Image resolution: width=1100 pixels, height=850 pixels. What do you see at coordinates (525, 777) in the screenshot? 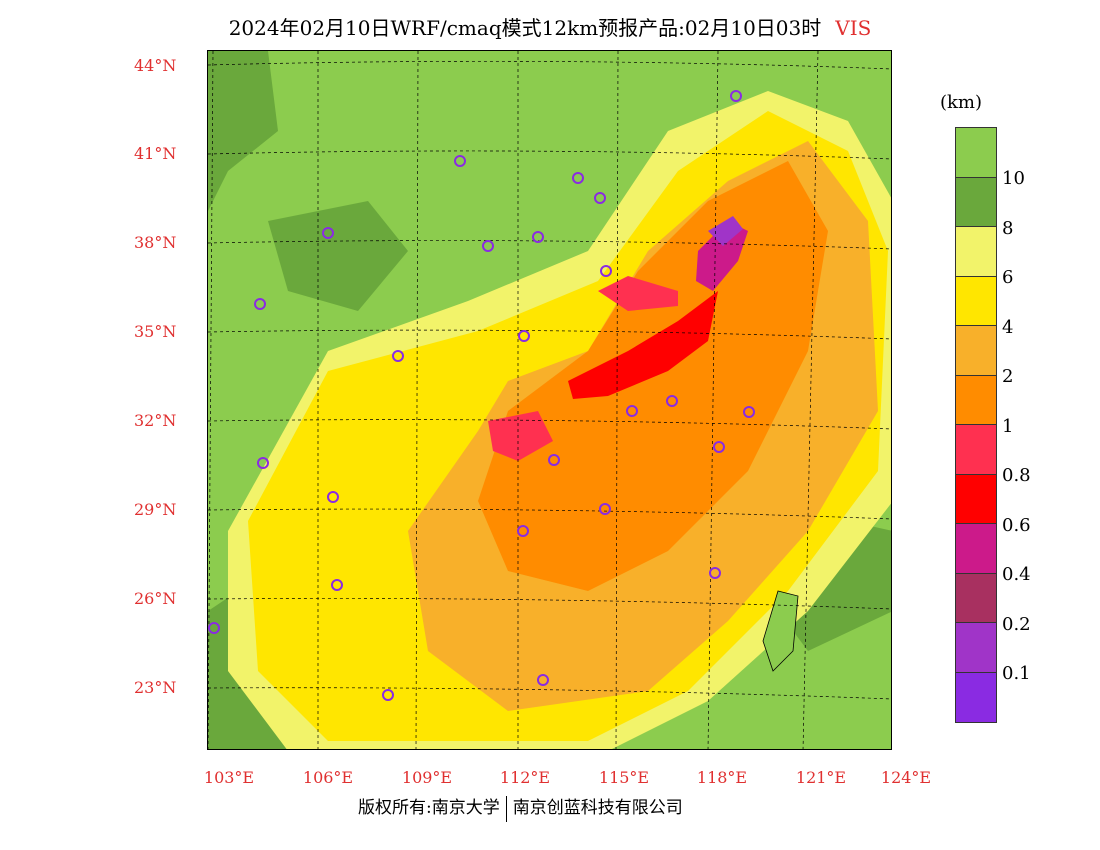
I see `lon-label-112: 112°E` at bounding box center [525, 777].